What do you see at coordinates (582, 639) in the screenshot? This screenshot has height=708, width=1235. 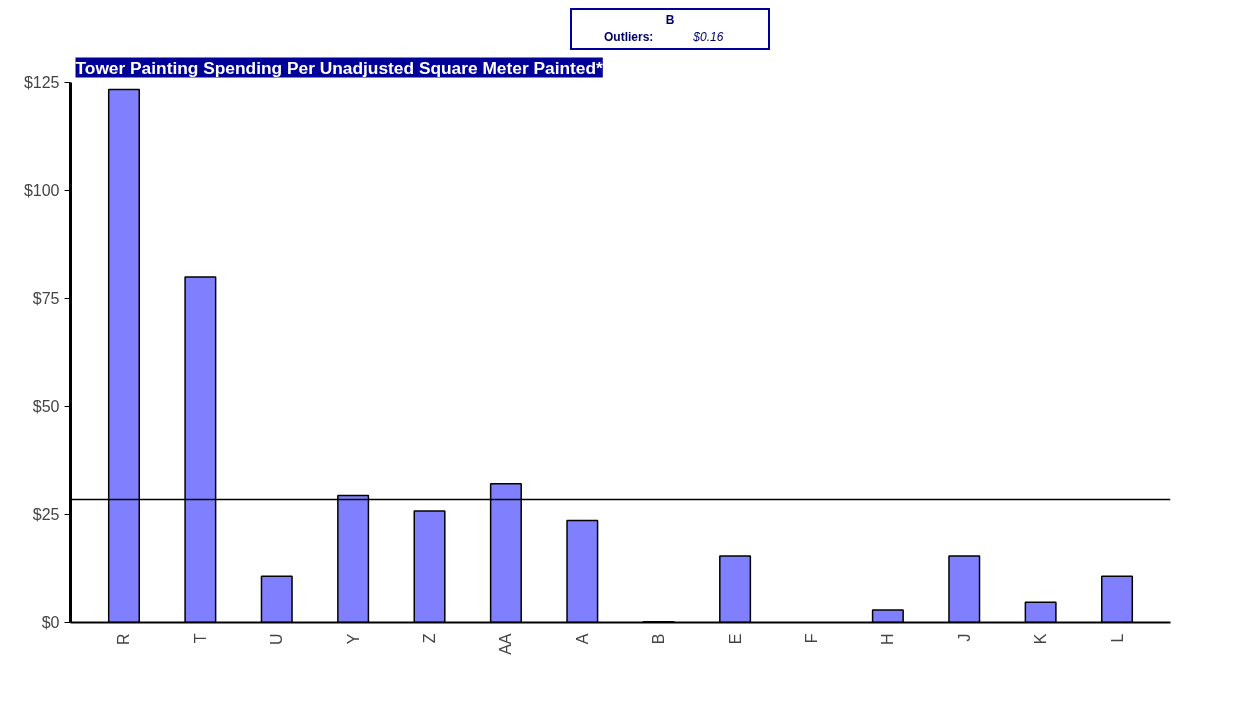 I see `x-tick-label: A` at bounding box center [582, 639].